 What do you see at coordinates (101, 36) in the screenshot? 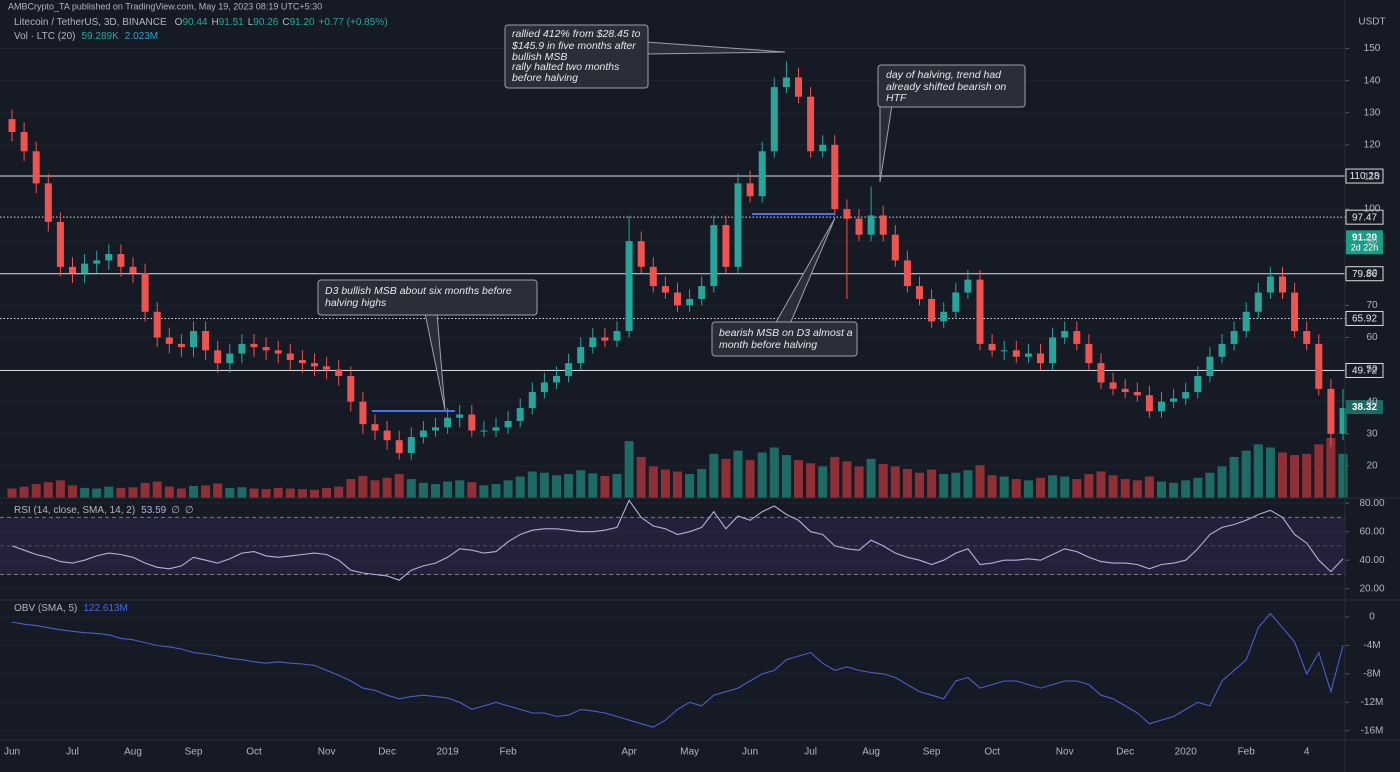
I see `volume-value: 59.289K` at bounding box center [101, 36].